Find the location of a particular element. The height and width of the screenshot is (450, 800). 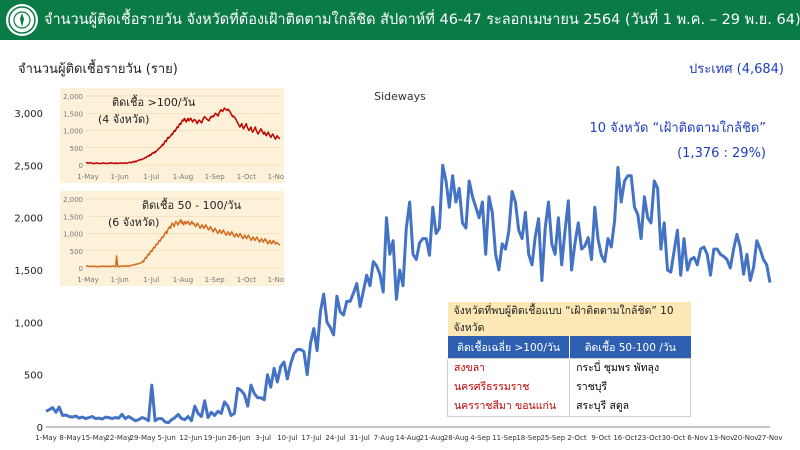

x-tick-label: 11-Sep is located at coordinates (504, 438).